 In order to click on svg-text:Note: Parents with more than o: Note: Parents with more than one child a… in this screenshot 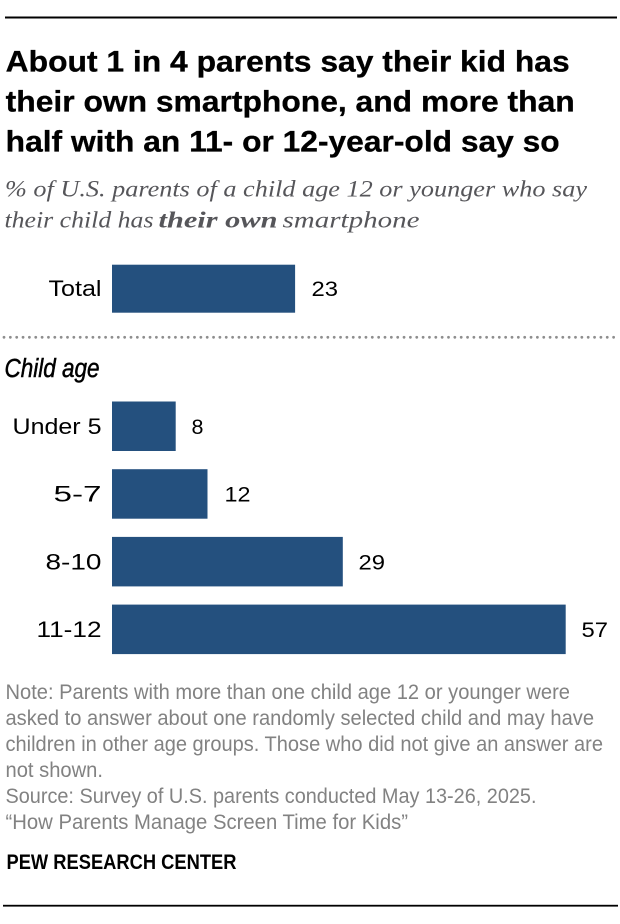, I will do `click(288, 692)`.